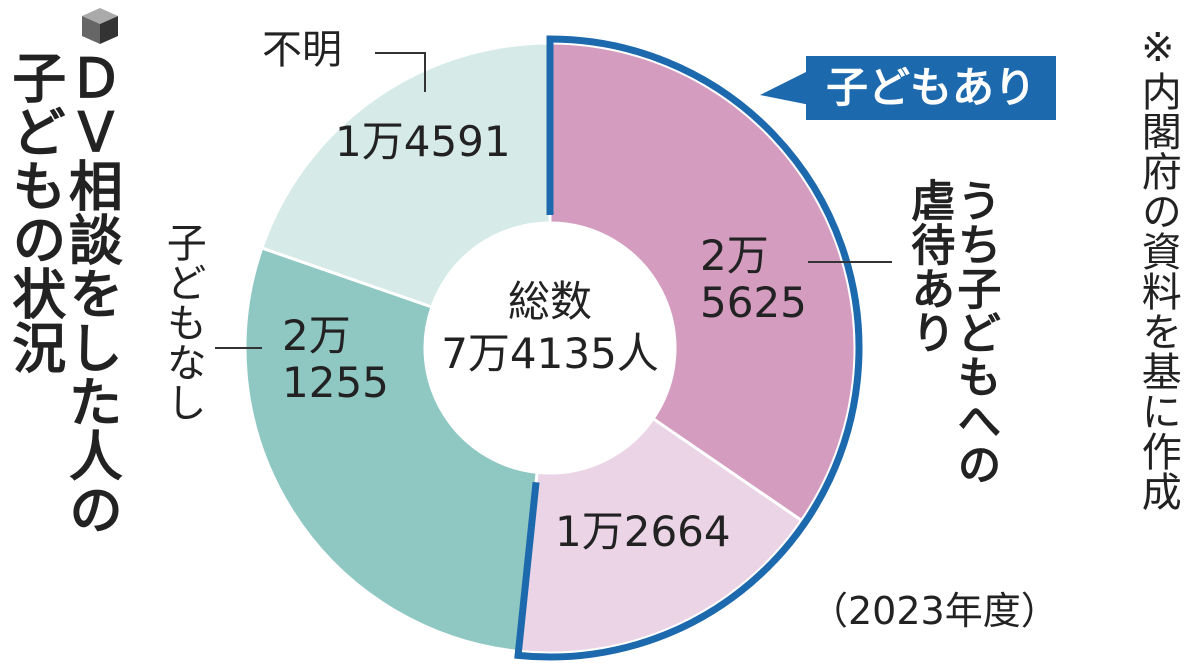  Describe the element at coordinates (952, 332) in the screenshot. I see `category-label: うち子どもへの虐待あり` at that location.